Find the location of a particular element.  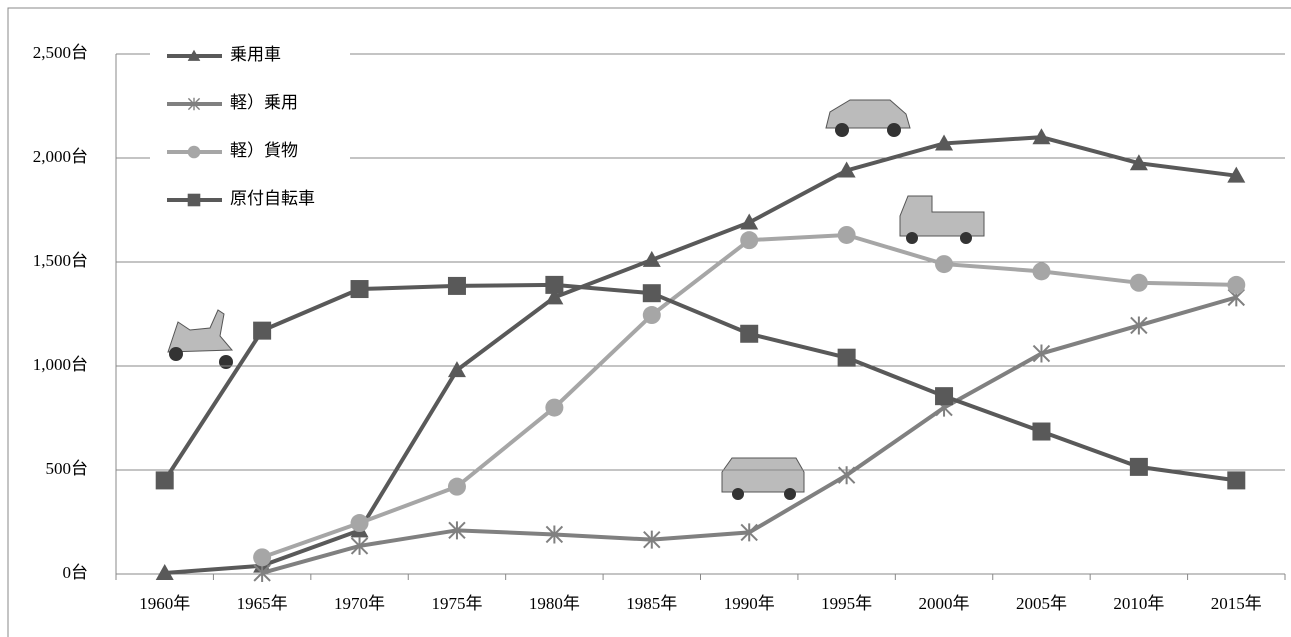

x-tick-label: 2010年 is located at coordinates (1138, 603).